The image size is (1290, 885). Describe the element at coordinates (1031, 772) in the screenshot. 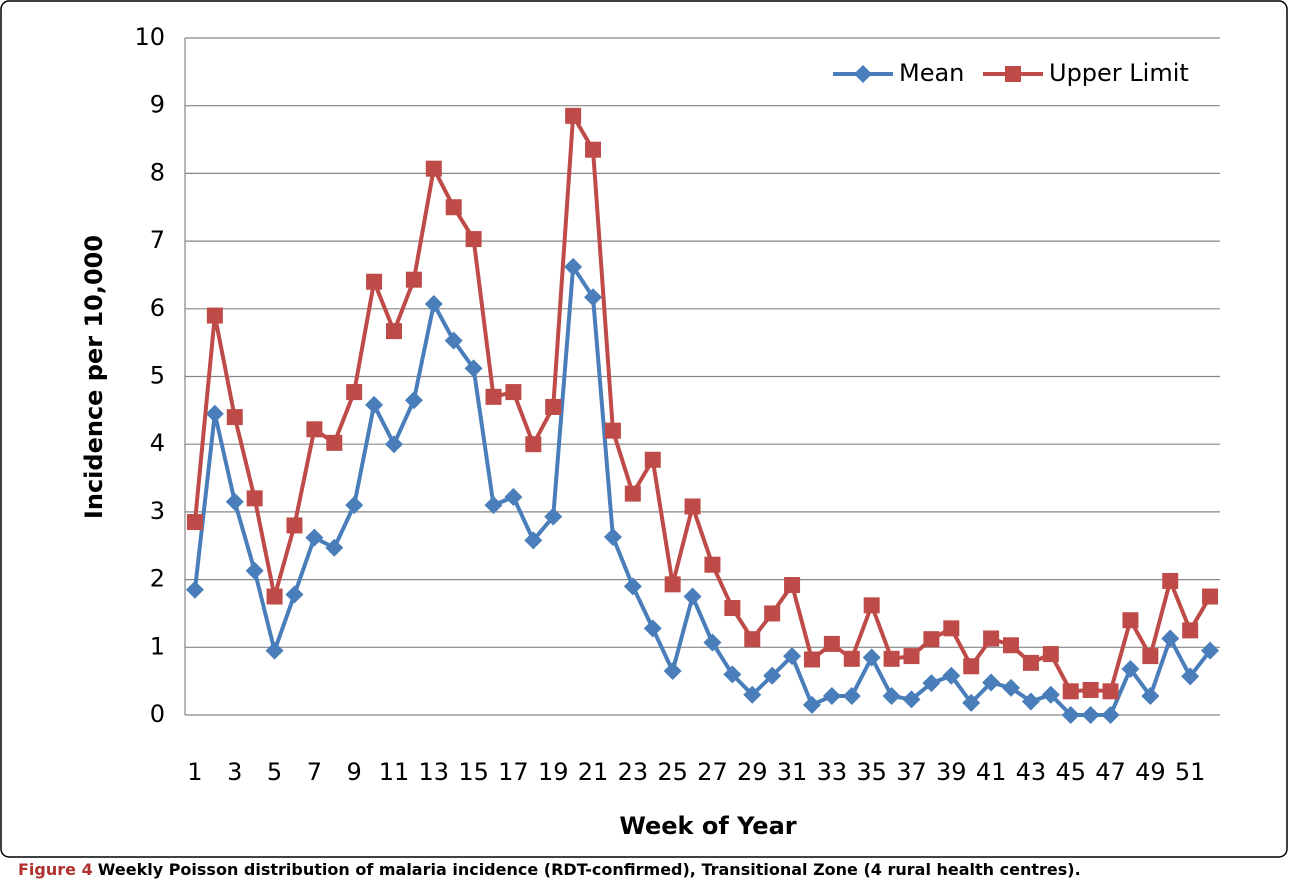

I see `x-tick-label: 43` at that location.